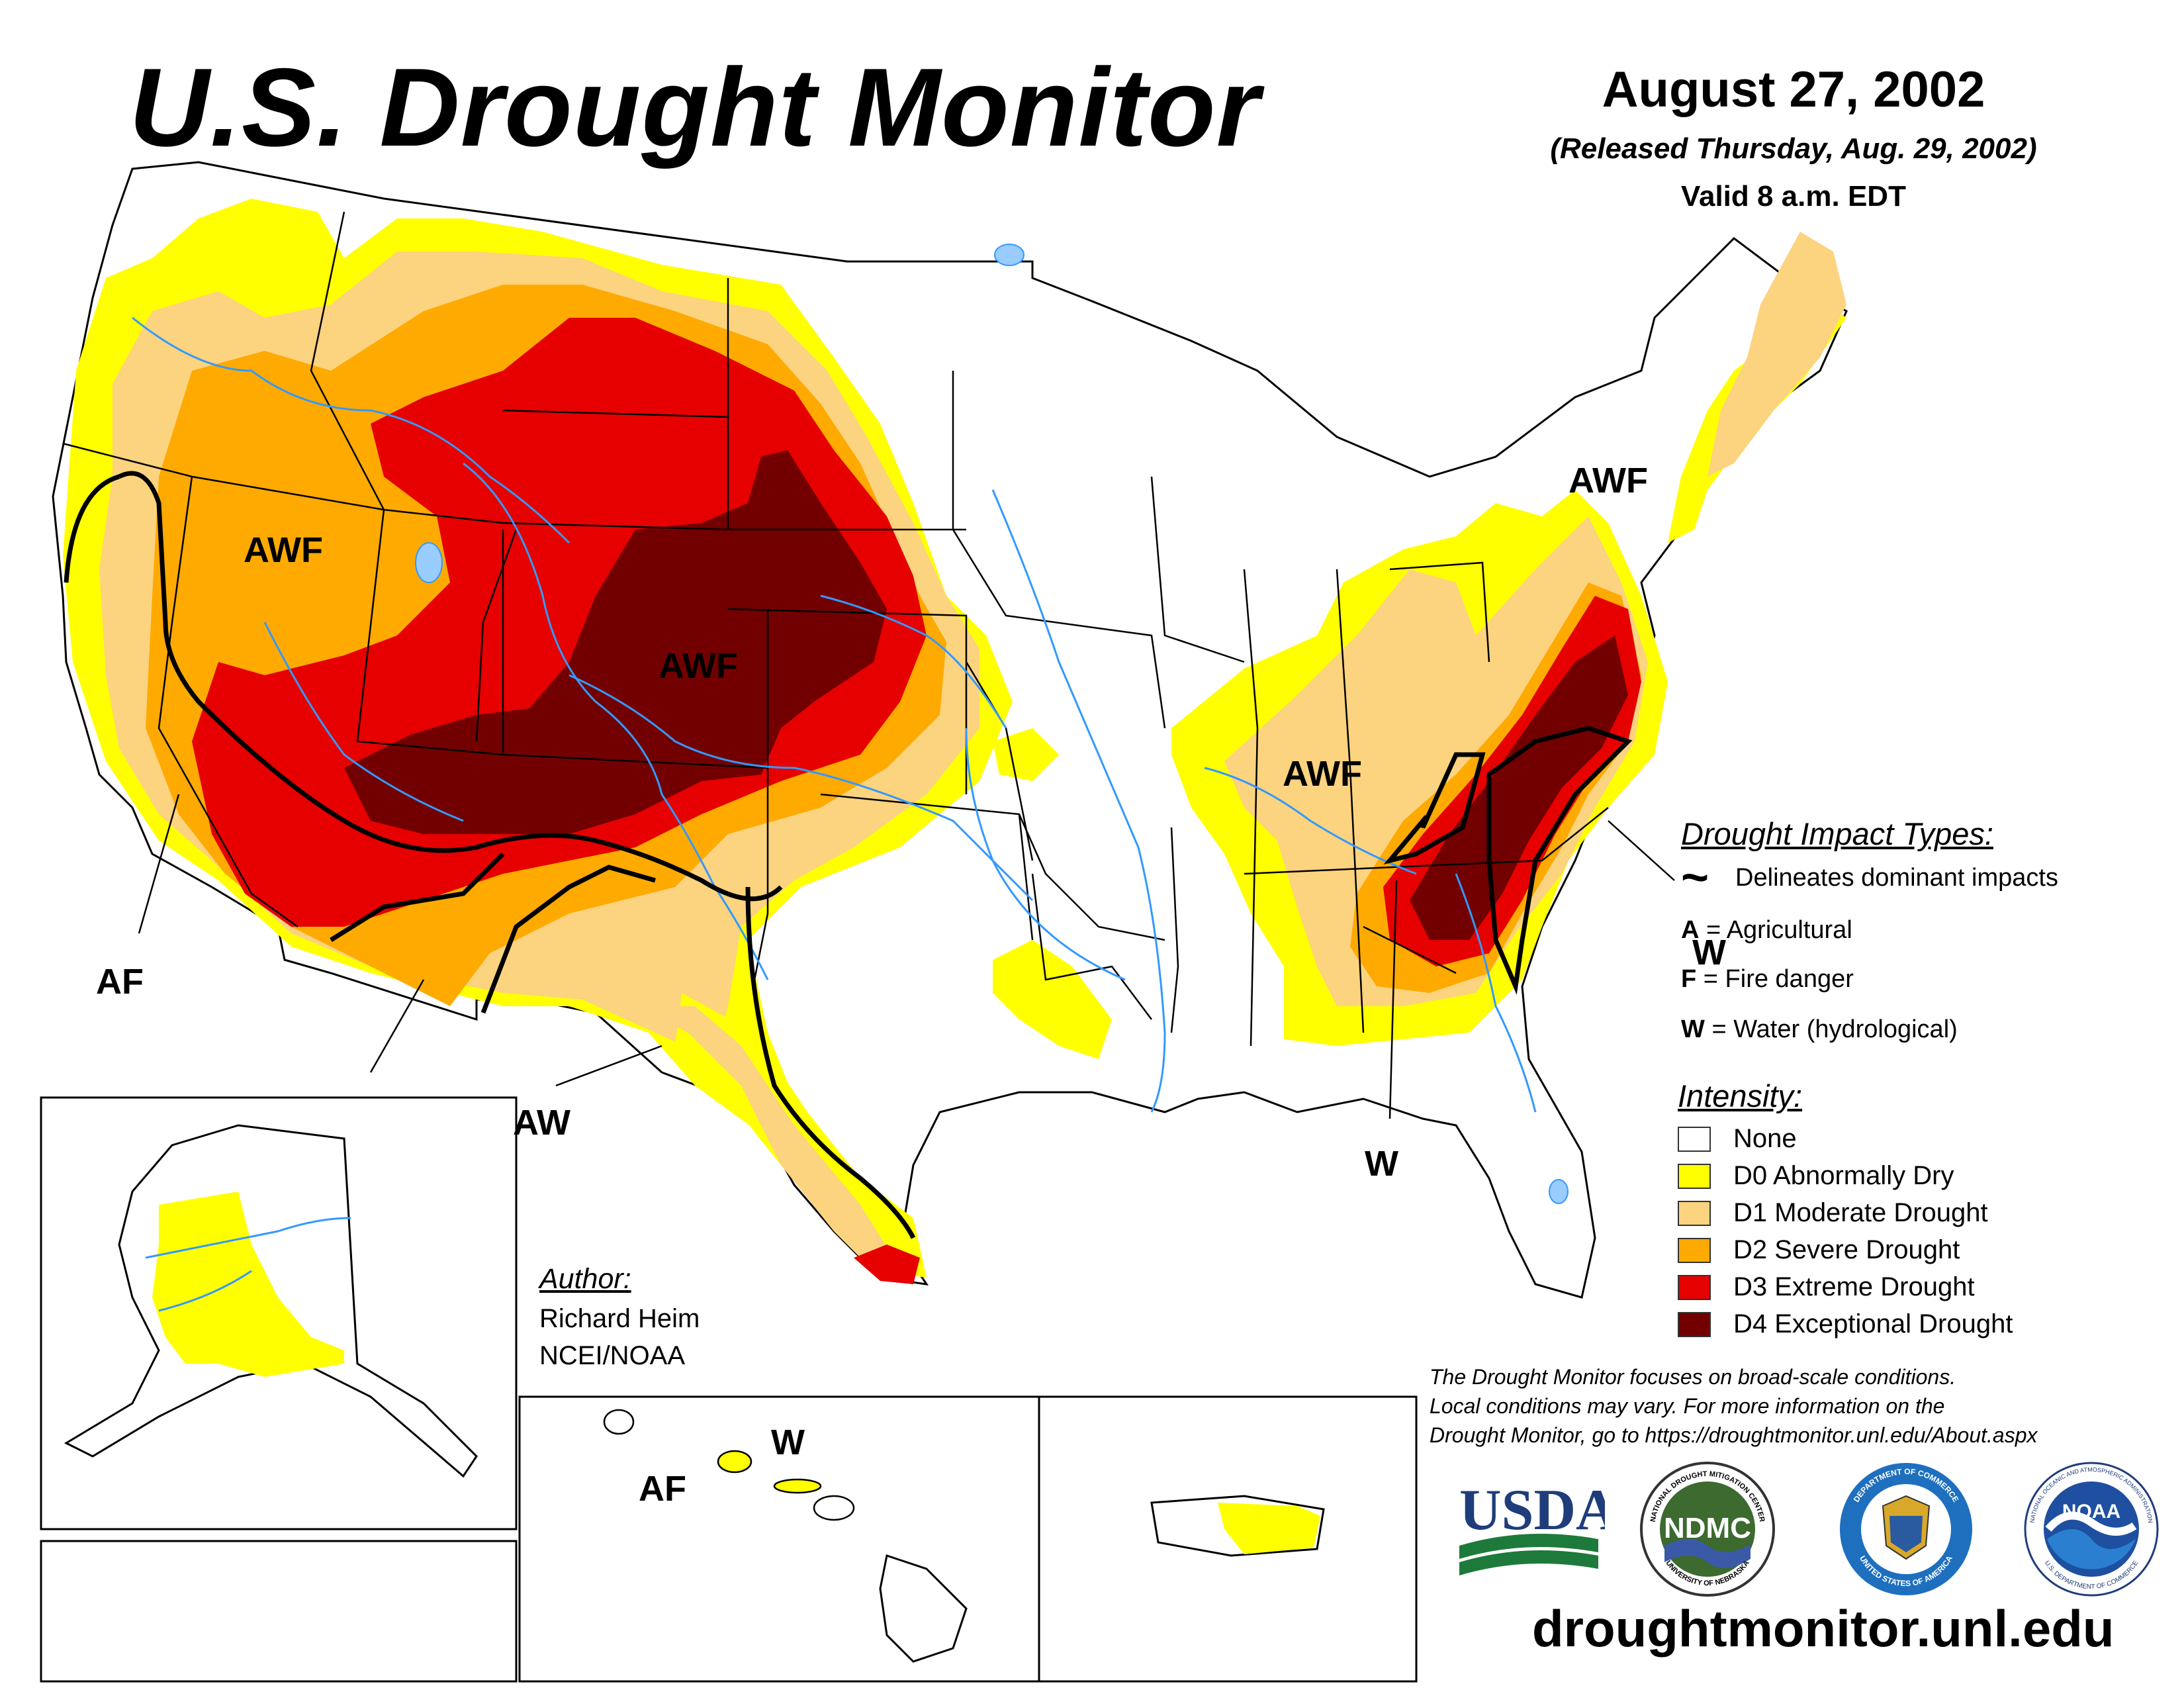 The image size is (2184, 1688). What do you see at coordinates (619, 1318) in the screenshot?
I see `author-name: Richard Heim` at bounding box center [619, 1318].